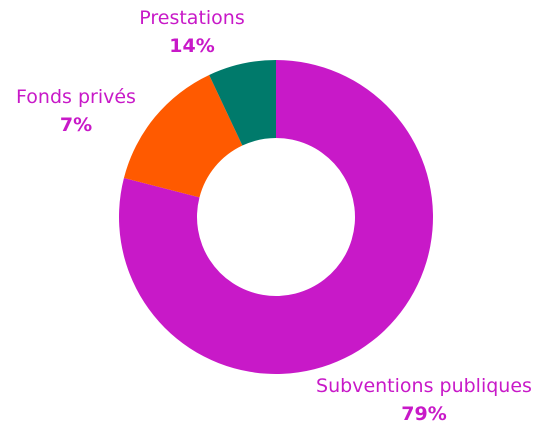  What do you see at coordinates (76, 125) in the screenshot?
I see `slice-value-3: 7%` at bounding box center [76, 125].